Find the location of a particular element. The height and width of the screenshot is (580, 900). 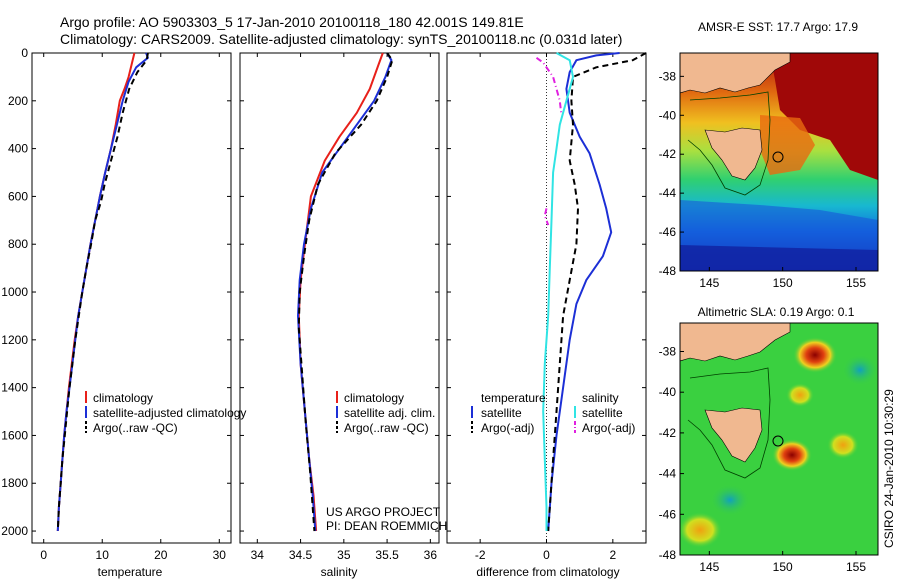

x-tick-label: 30 is located at coordinates (220, 555).